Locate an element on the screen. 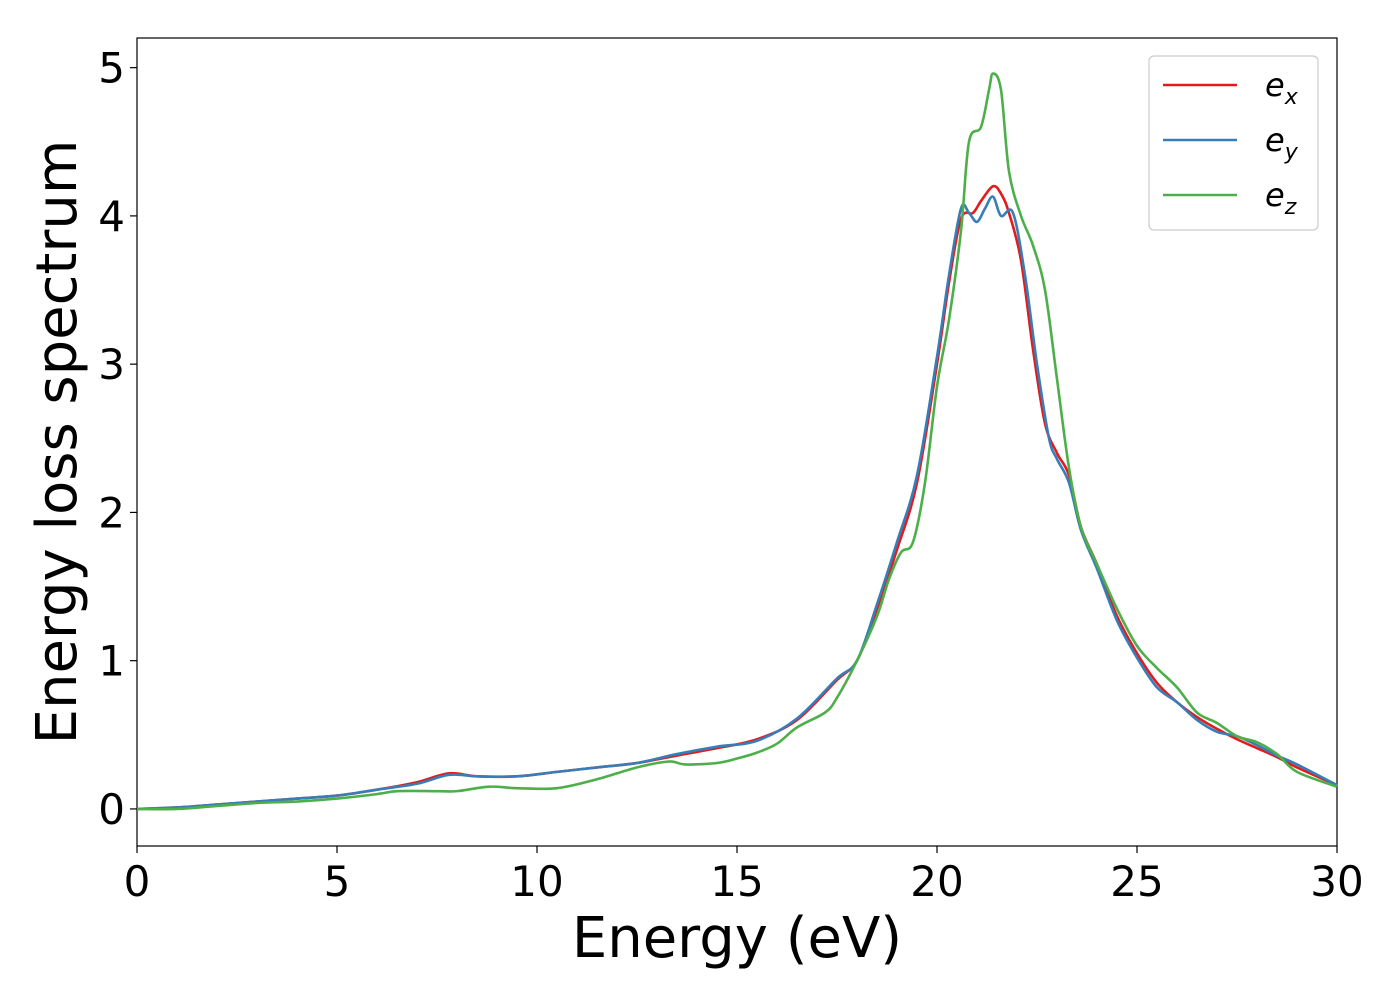 The width and height of the screenshot is (1400, 1000). legend-label-ey: ey is located at coordinates (1282, 143).